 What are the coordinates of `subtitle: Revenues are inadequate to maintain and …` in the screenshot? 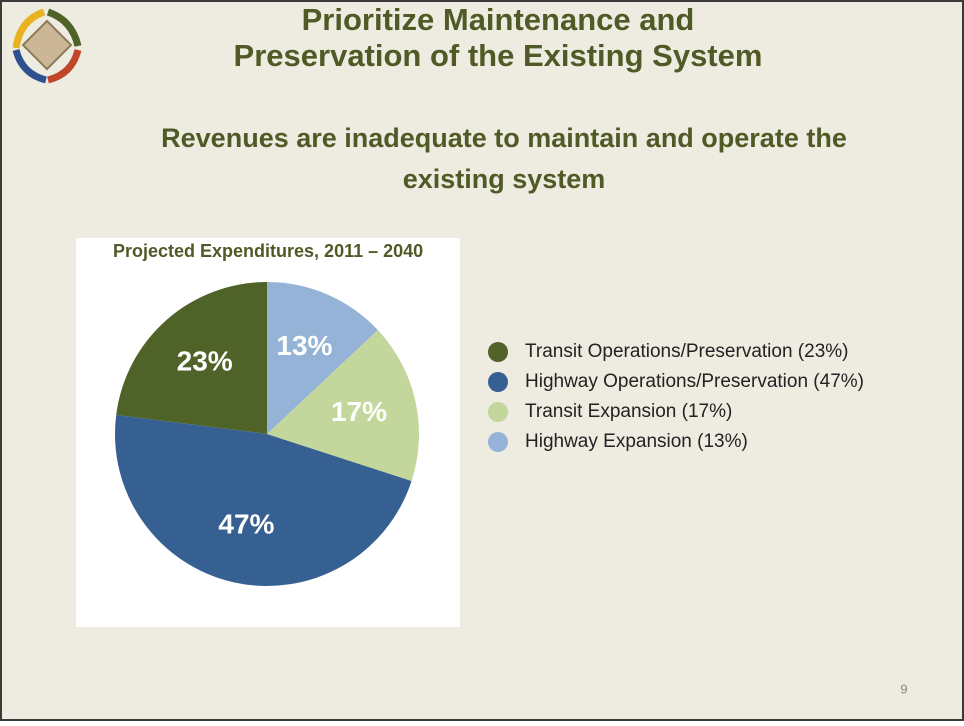 It's located at (504, 138).